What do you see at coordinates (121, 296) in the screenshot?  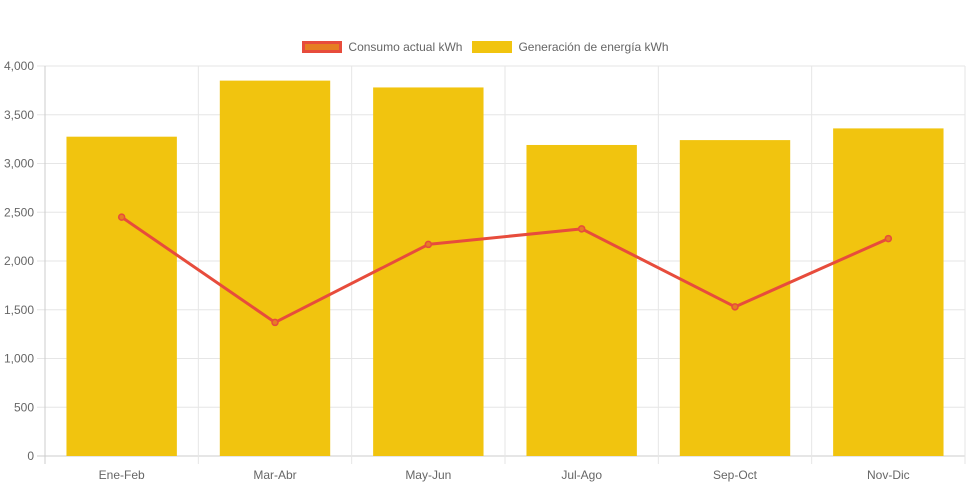 I see `bar-ene-feb` at bounding box center [121, 296].